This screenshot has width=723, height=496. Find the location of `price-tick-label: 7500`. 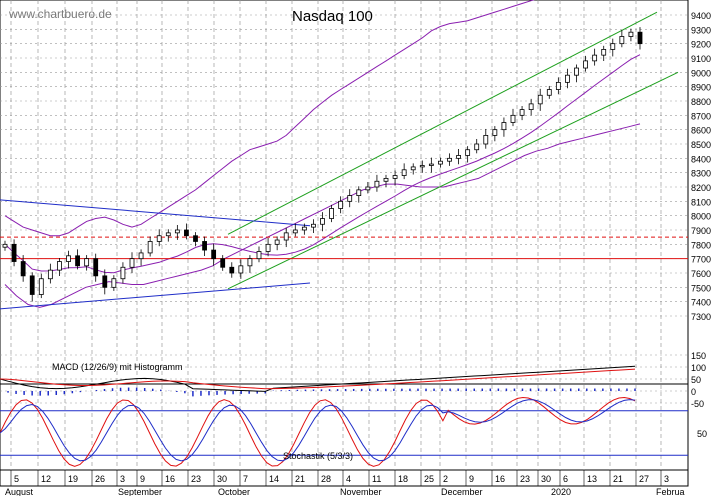

price-tick-label: 7500 is located at coordinates (701, 288).